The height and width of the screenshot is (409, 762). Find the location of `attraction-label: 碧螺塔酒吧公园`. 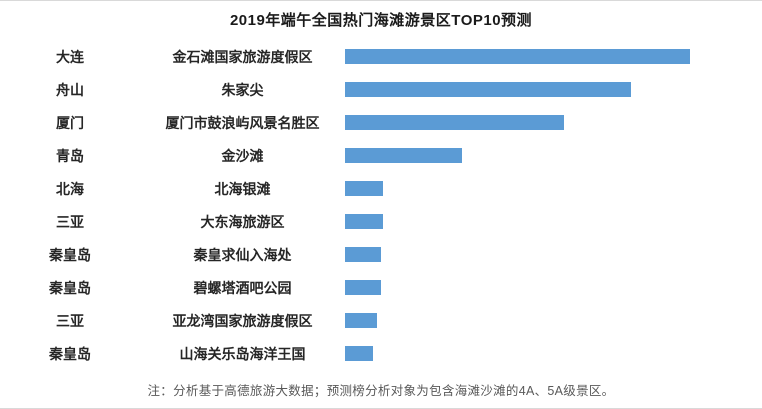

attraction-label: 碧螺塔酒吧公园 is located at coordinates (242, 287).